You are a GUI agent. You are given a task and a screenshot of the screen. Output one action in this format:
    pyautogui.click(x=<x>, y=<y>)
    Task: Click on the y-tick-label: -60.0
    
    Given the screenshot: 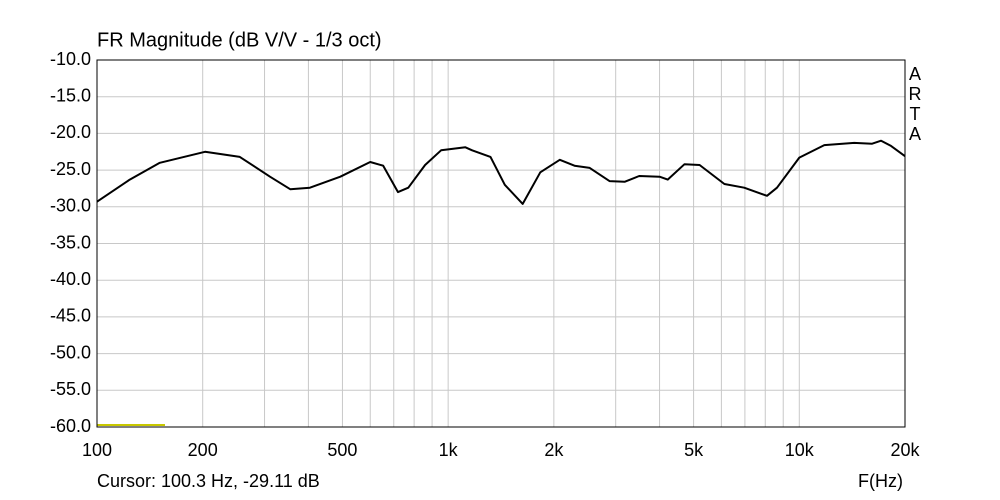 What is the action you would take?
    pyautogui.click(x=70, y=426)
    